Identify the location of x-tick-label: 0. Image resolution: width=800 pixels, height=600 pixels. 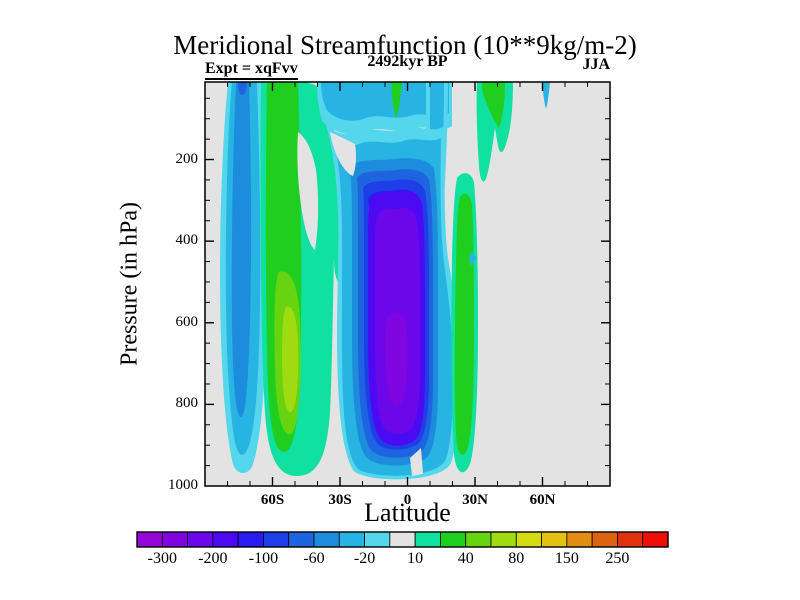
(407, 500).